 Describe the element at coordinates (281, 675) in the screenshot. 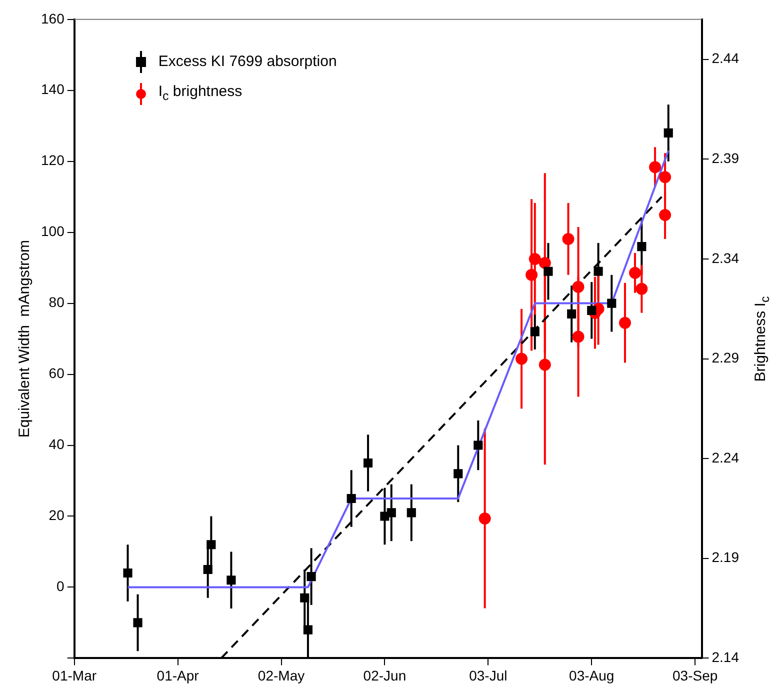

I see `x-tick-label: 02-May` at that location.